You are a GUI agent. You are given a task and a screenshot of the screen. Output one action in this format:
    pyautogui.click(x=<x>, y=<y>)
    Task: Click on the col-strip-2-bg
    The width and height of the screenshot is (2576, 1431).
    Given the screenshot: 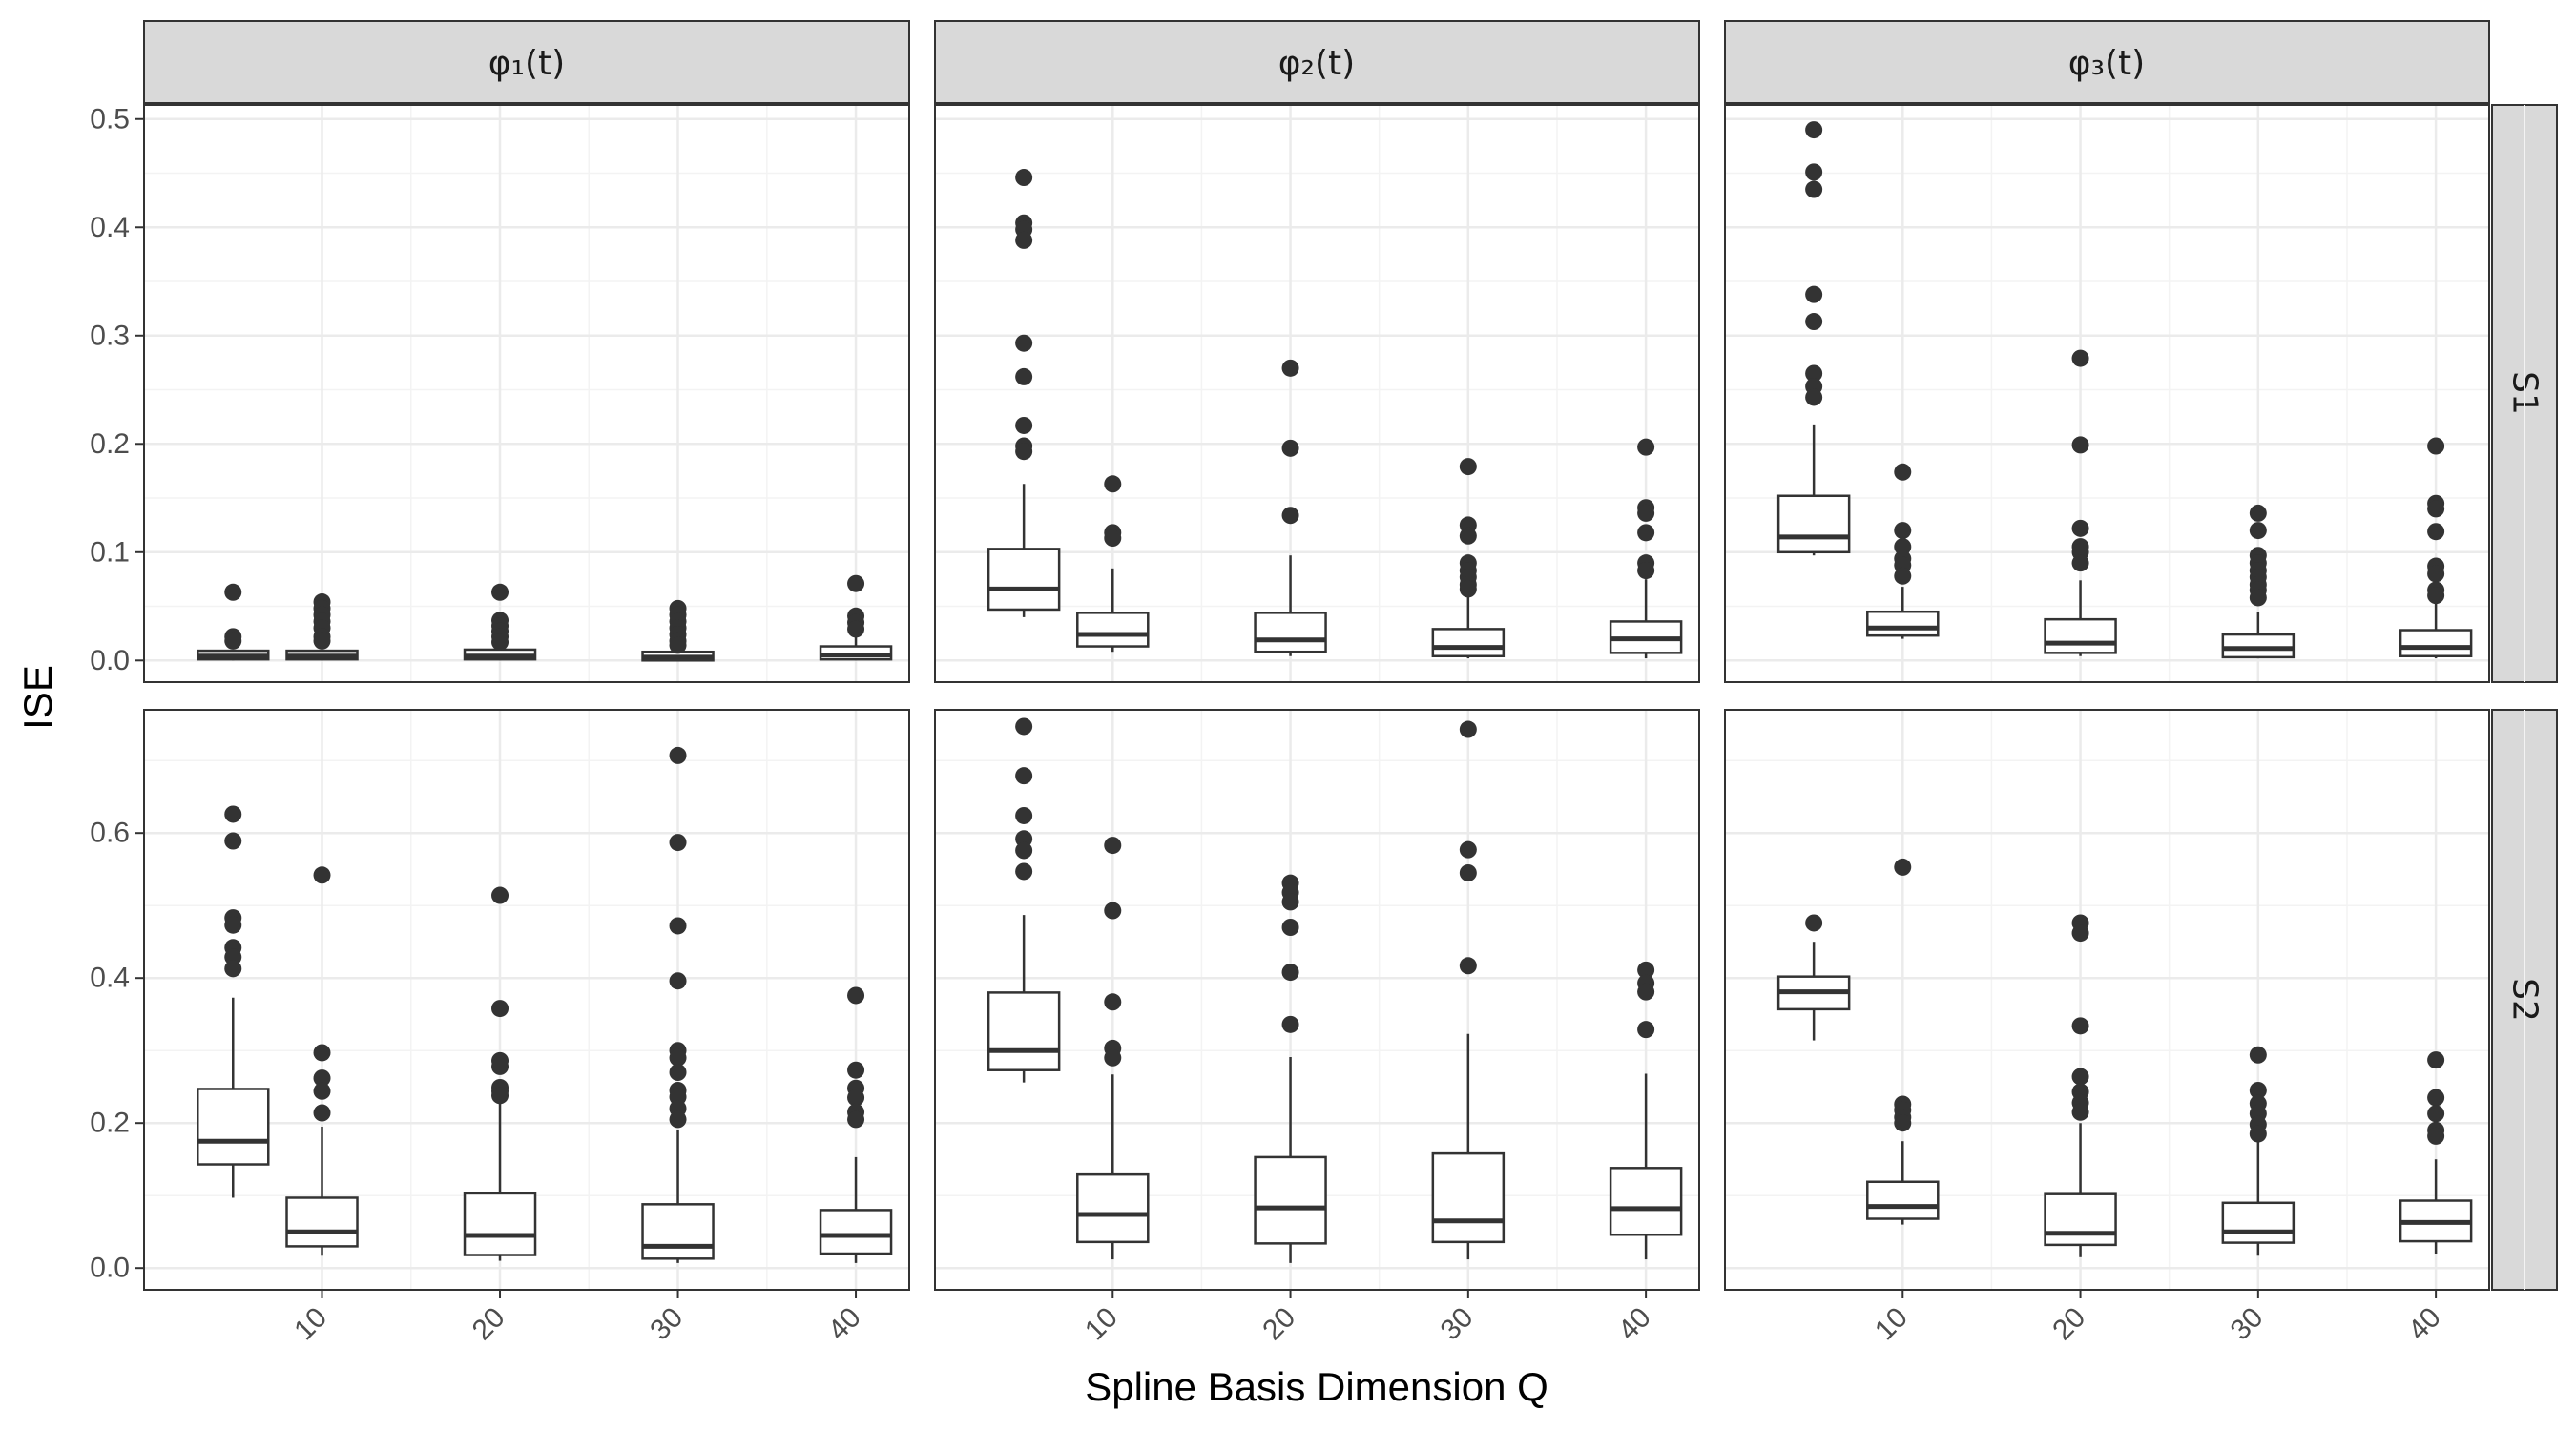 What is the action you would take?
    pyautogui.click(x=1317, y=62)
    